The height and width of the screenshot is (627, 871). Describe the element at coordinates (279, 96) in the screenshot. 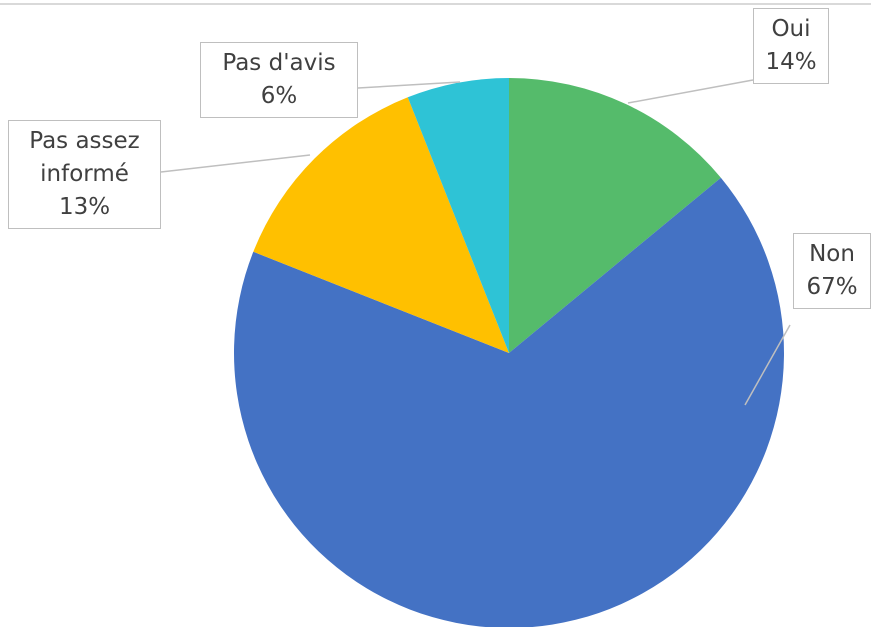

I see `label-value: 6%` at that location.